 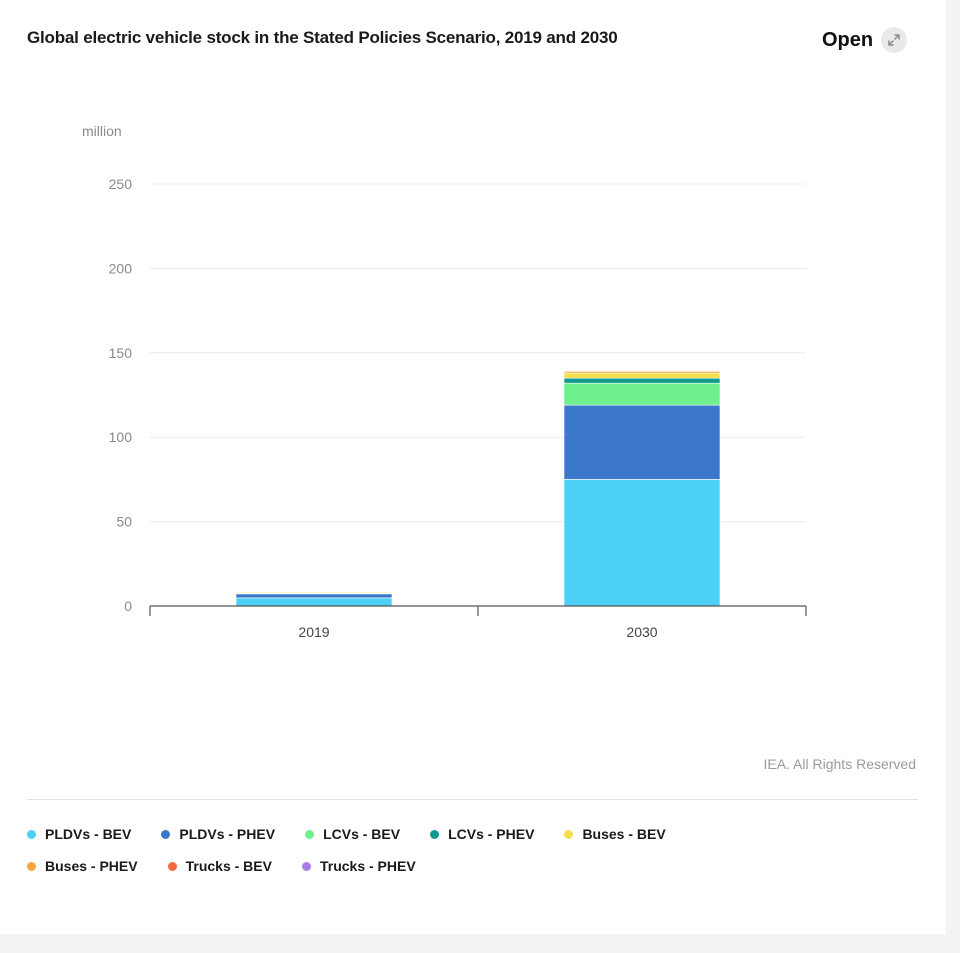 I want to click on legend-item: PLDVs - PHEV, so click(x=218, y=834).